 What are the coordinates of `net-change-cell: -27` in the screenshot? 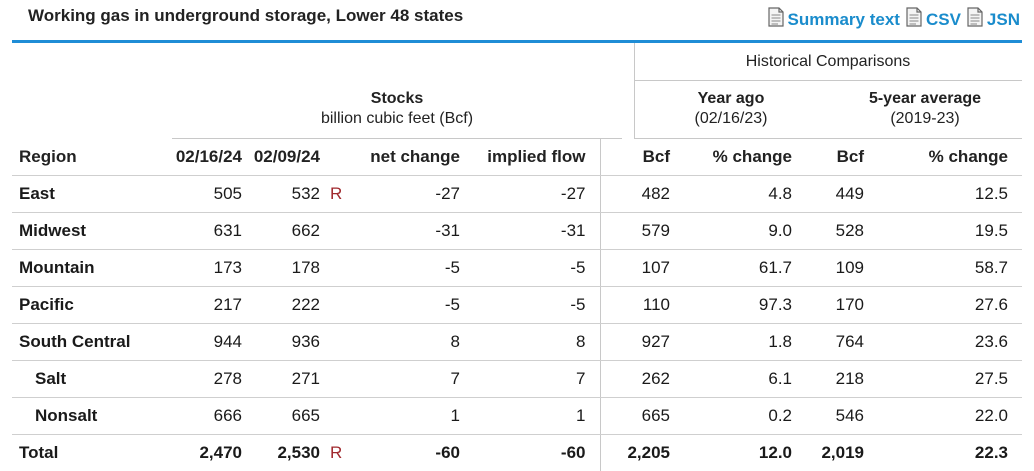 It's located at (401, 194).